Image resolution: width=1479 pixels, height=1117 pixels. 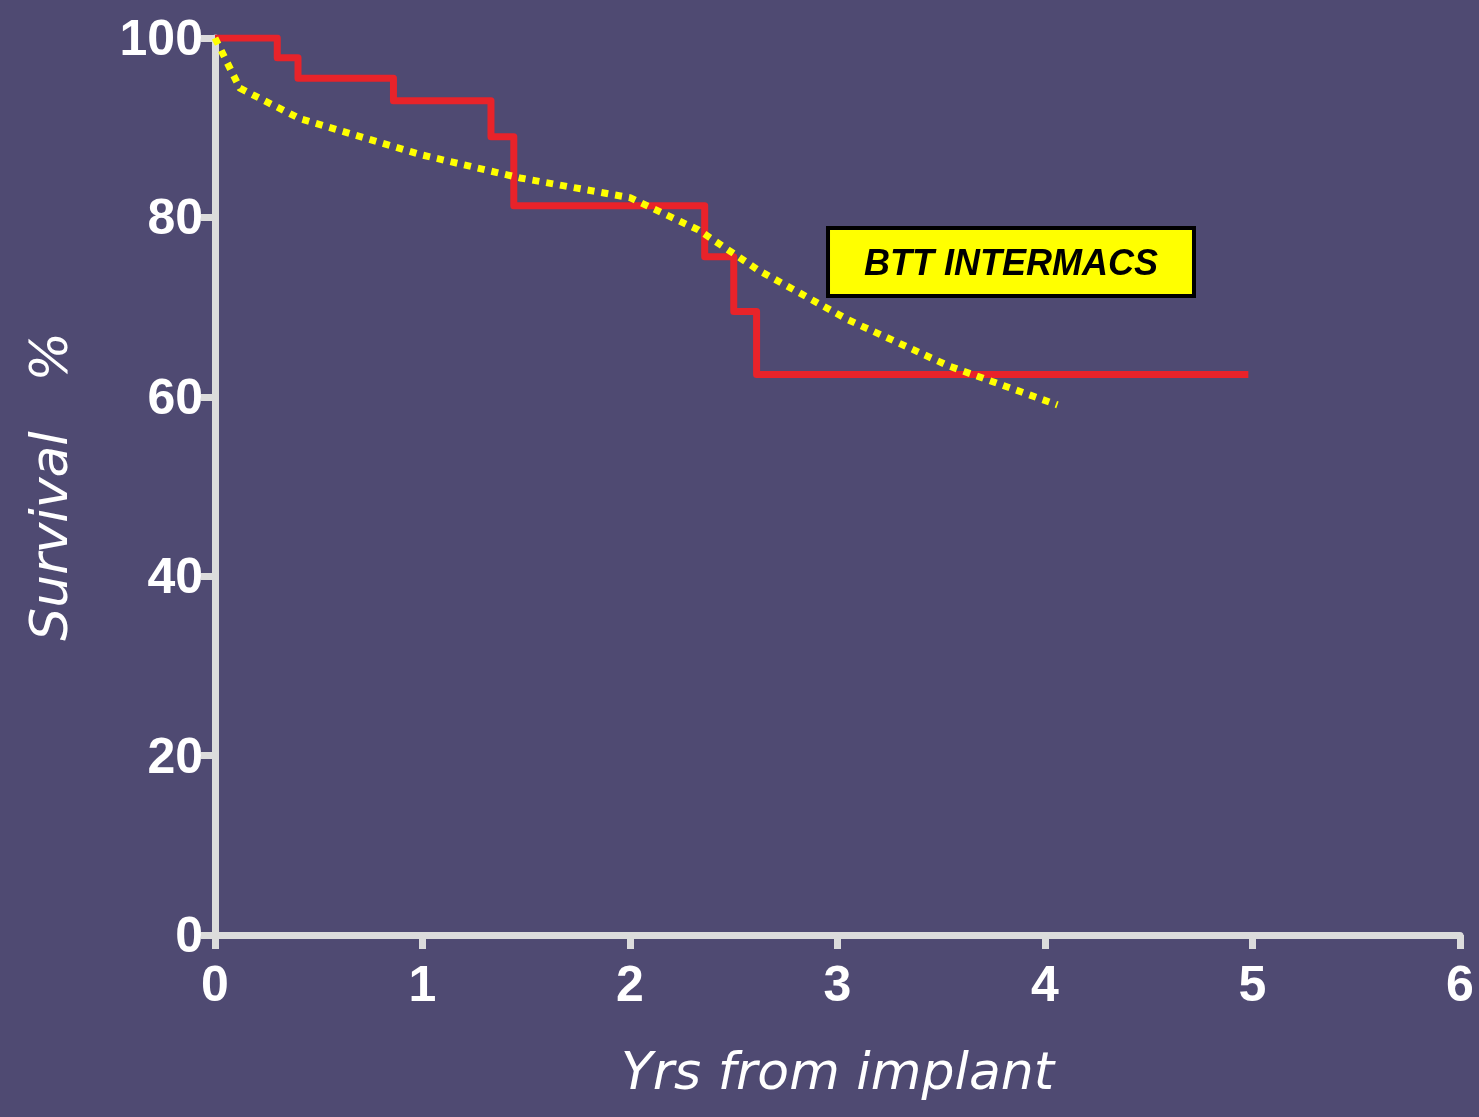 I want to click on y-axis-title: Survival %, so click(x=49, y=486).